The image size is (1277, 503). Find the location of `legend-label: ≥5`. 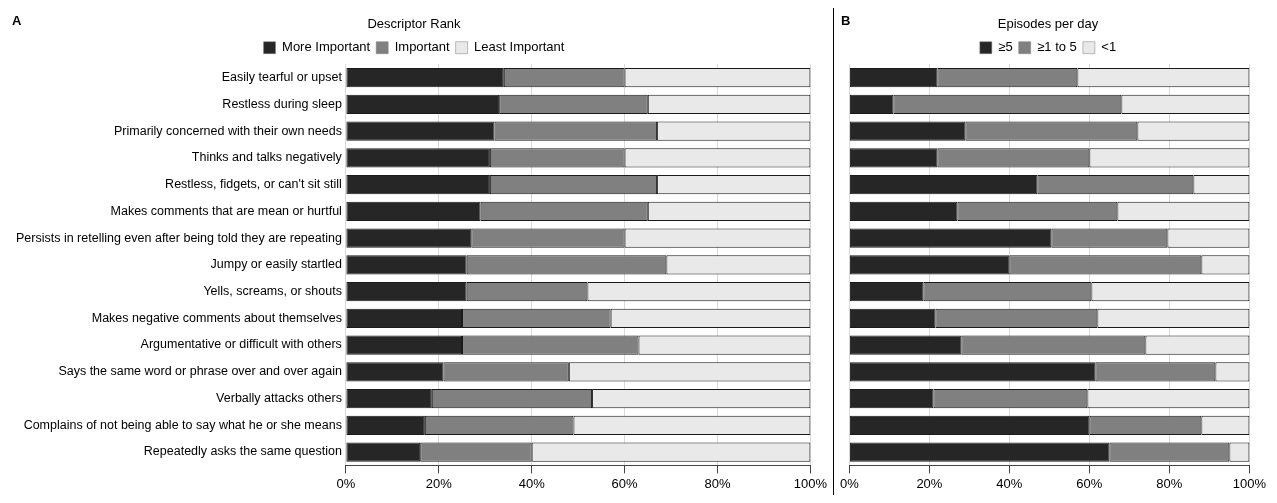

legend-label: ≥5 is located at coordinates (1005, 47).